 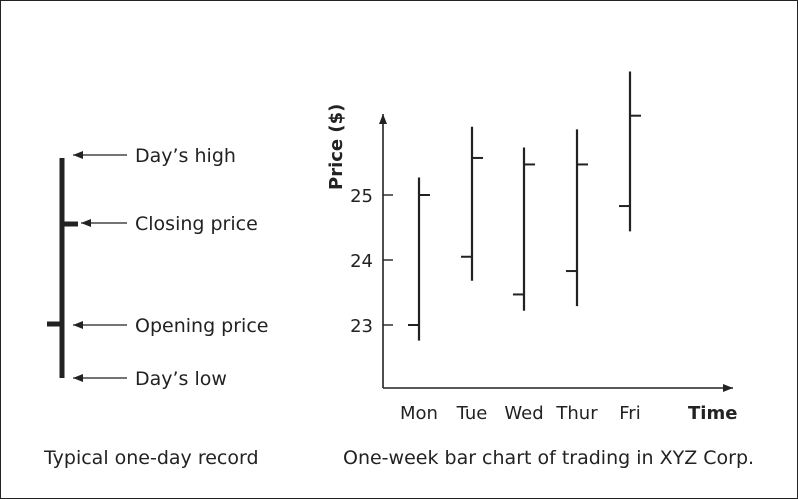 I want to click on y-axis-title: Price ($), so click(x=336, y=147).